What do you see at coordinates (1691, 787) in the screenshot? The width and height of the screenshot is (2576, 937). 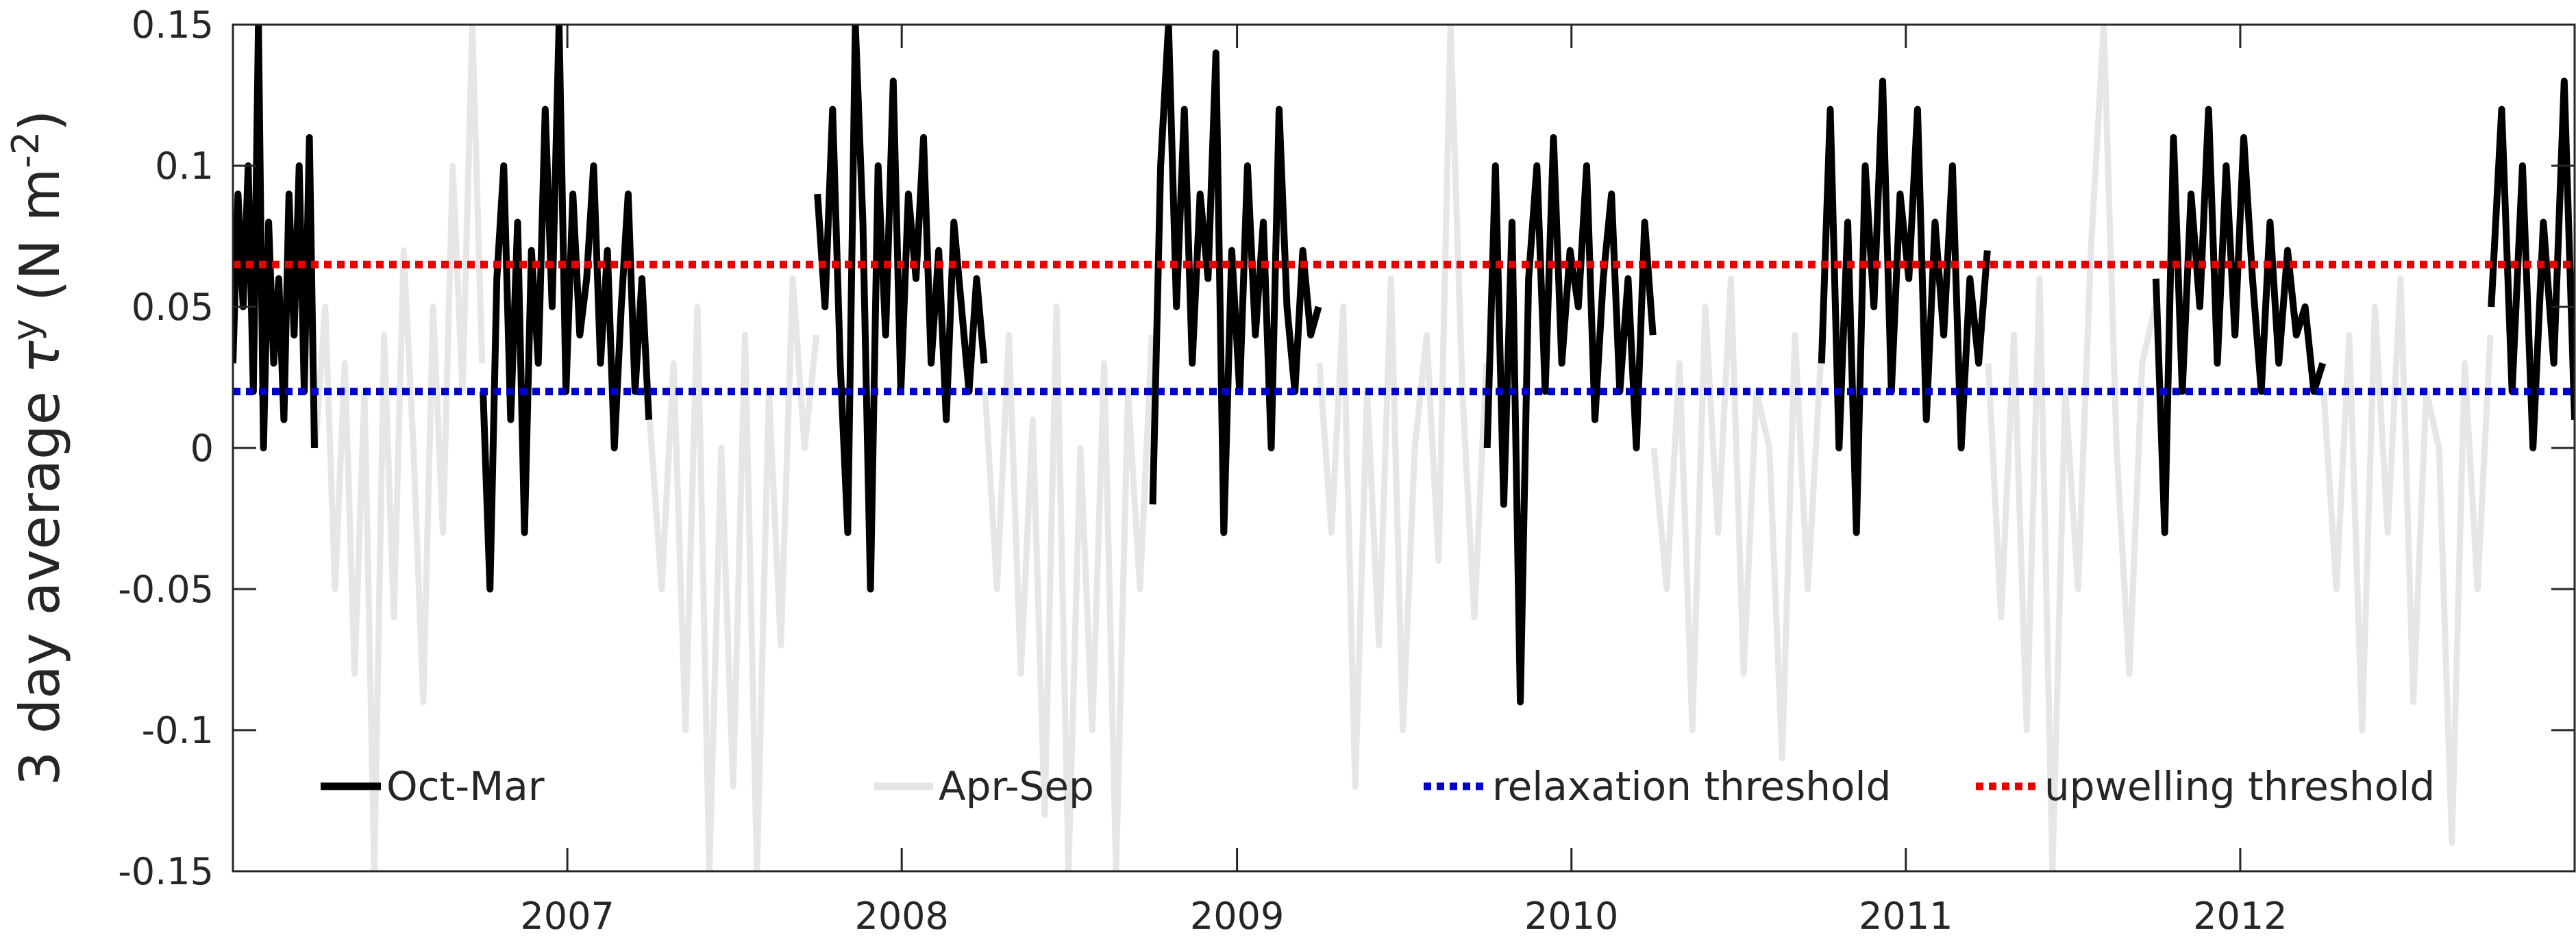 I see `legend-label-relaxation: relaxation threshold` at bounding box center [1691, 787].